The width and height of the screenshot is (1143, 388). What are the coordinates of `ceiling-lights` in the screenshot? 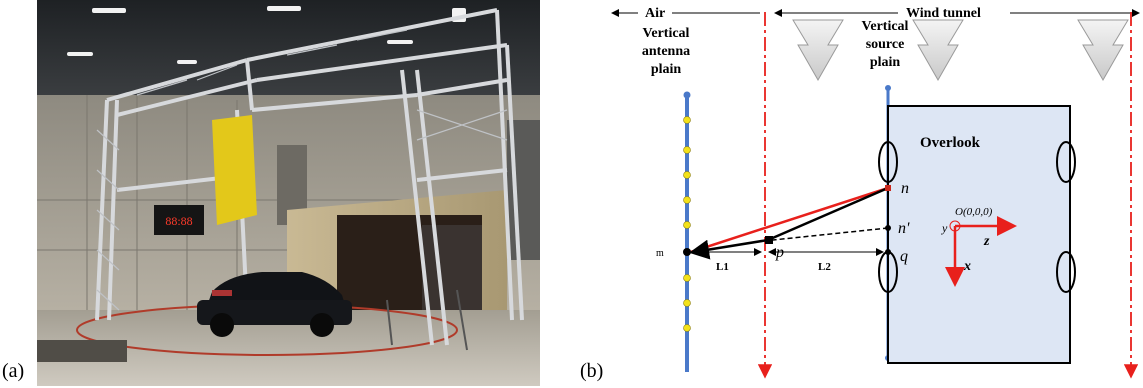 It's located at (266, 35).